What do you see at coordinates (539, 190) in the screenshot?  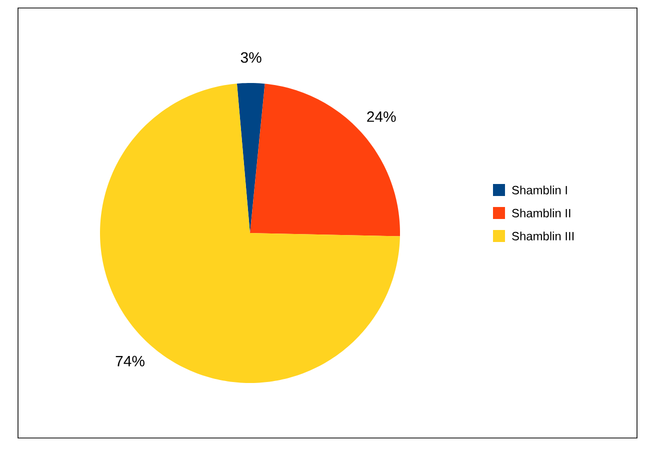 I see `legend-label: Shamblin I` at bounding box center [539, 190].